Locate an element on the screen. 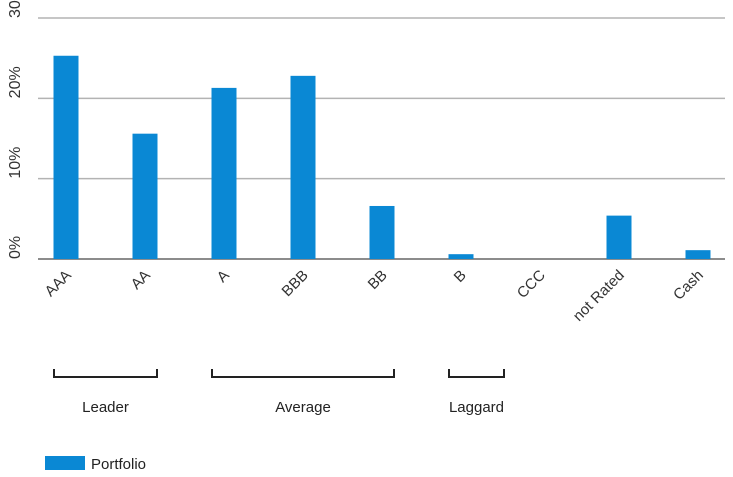 Image resolution: width=733 pixels, height=477 pixels. group-average: Average is located at coordinates (303, 392).